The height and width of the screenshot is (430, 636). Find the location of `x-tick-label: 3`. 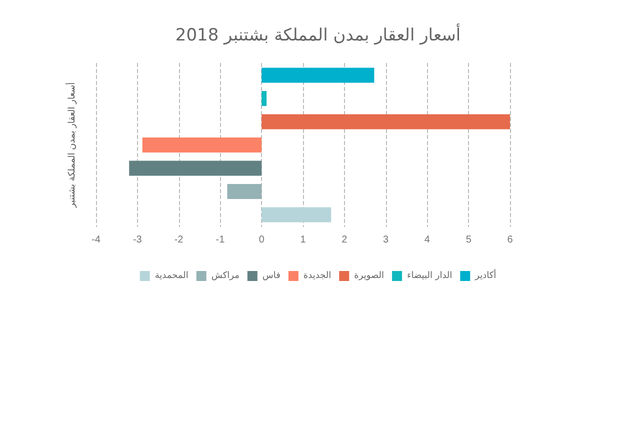

x-tick-label: 3 is located at coordinates (386, 240).